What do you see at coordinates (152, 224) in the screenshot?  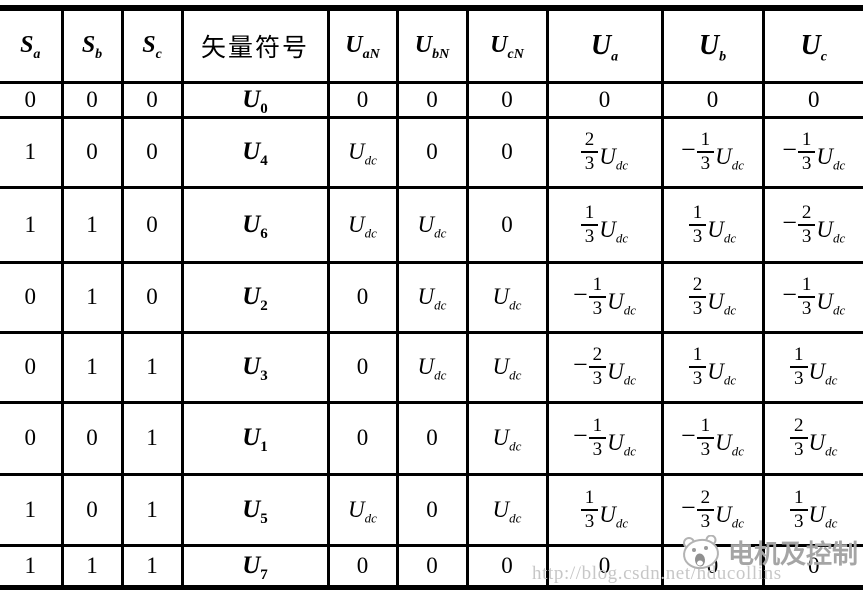 I see `cell-sc-row2: 0` at bounding box center [152, 224].